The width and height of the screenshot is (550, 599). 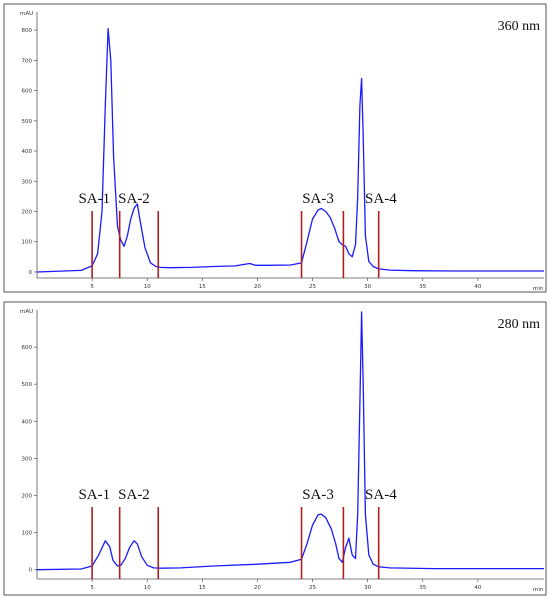 What do you see at coordinates (27, 31) in the screenshot?
I see `y-tick-label: 800` at bounding box center [27, 31].